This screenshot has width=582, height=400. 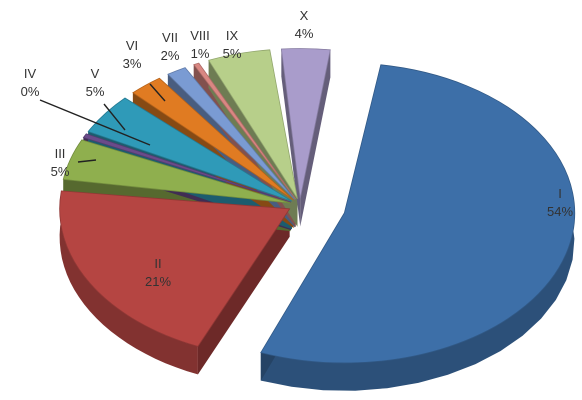 I want to click on slice-label-iv: IV, so click(x=30, y=73).